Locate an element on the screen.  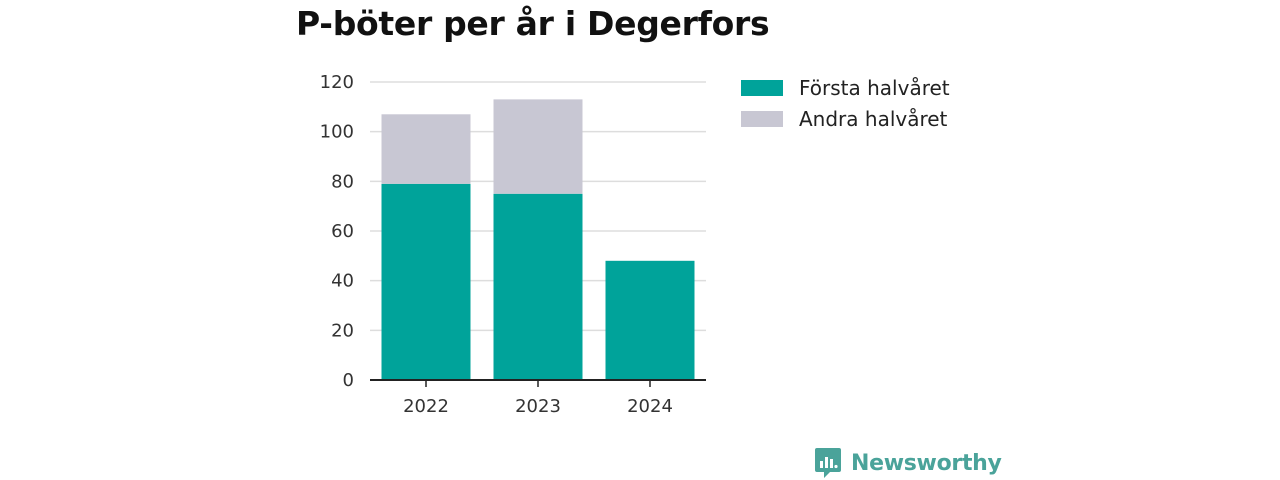
legend: Första halvåret Andra halvåret is located at coordinates (845, 103).